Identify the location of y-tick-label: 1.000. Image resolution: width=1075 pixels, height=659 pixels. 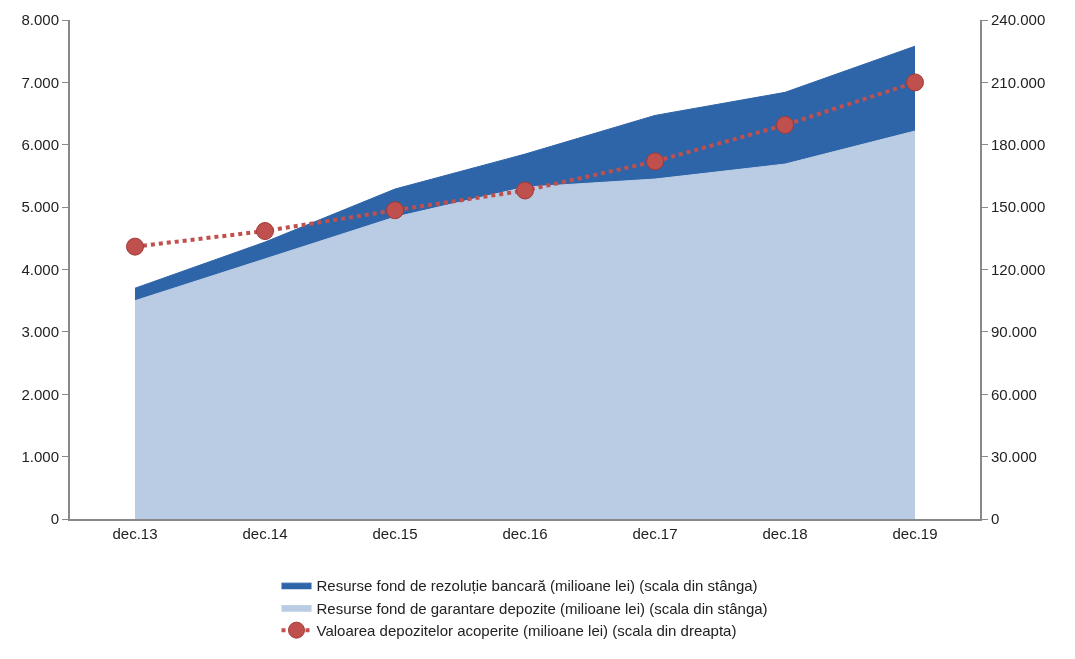
(40, 456).